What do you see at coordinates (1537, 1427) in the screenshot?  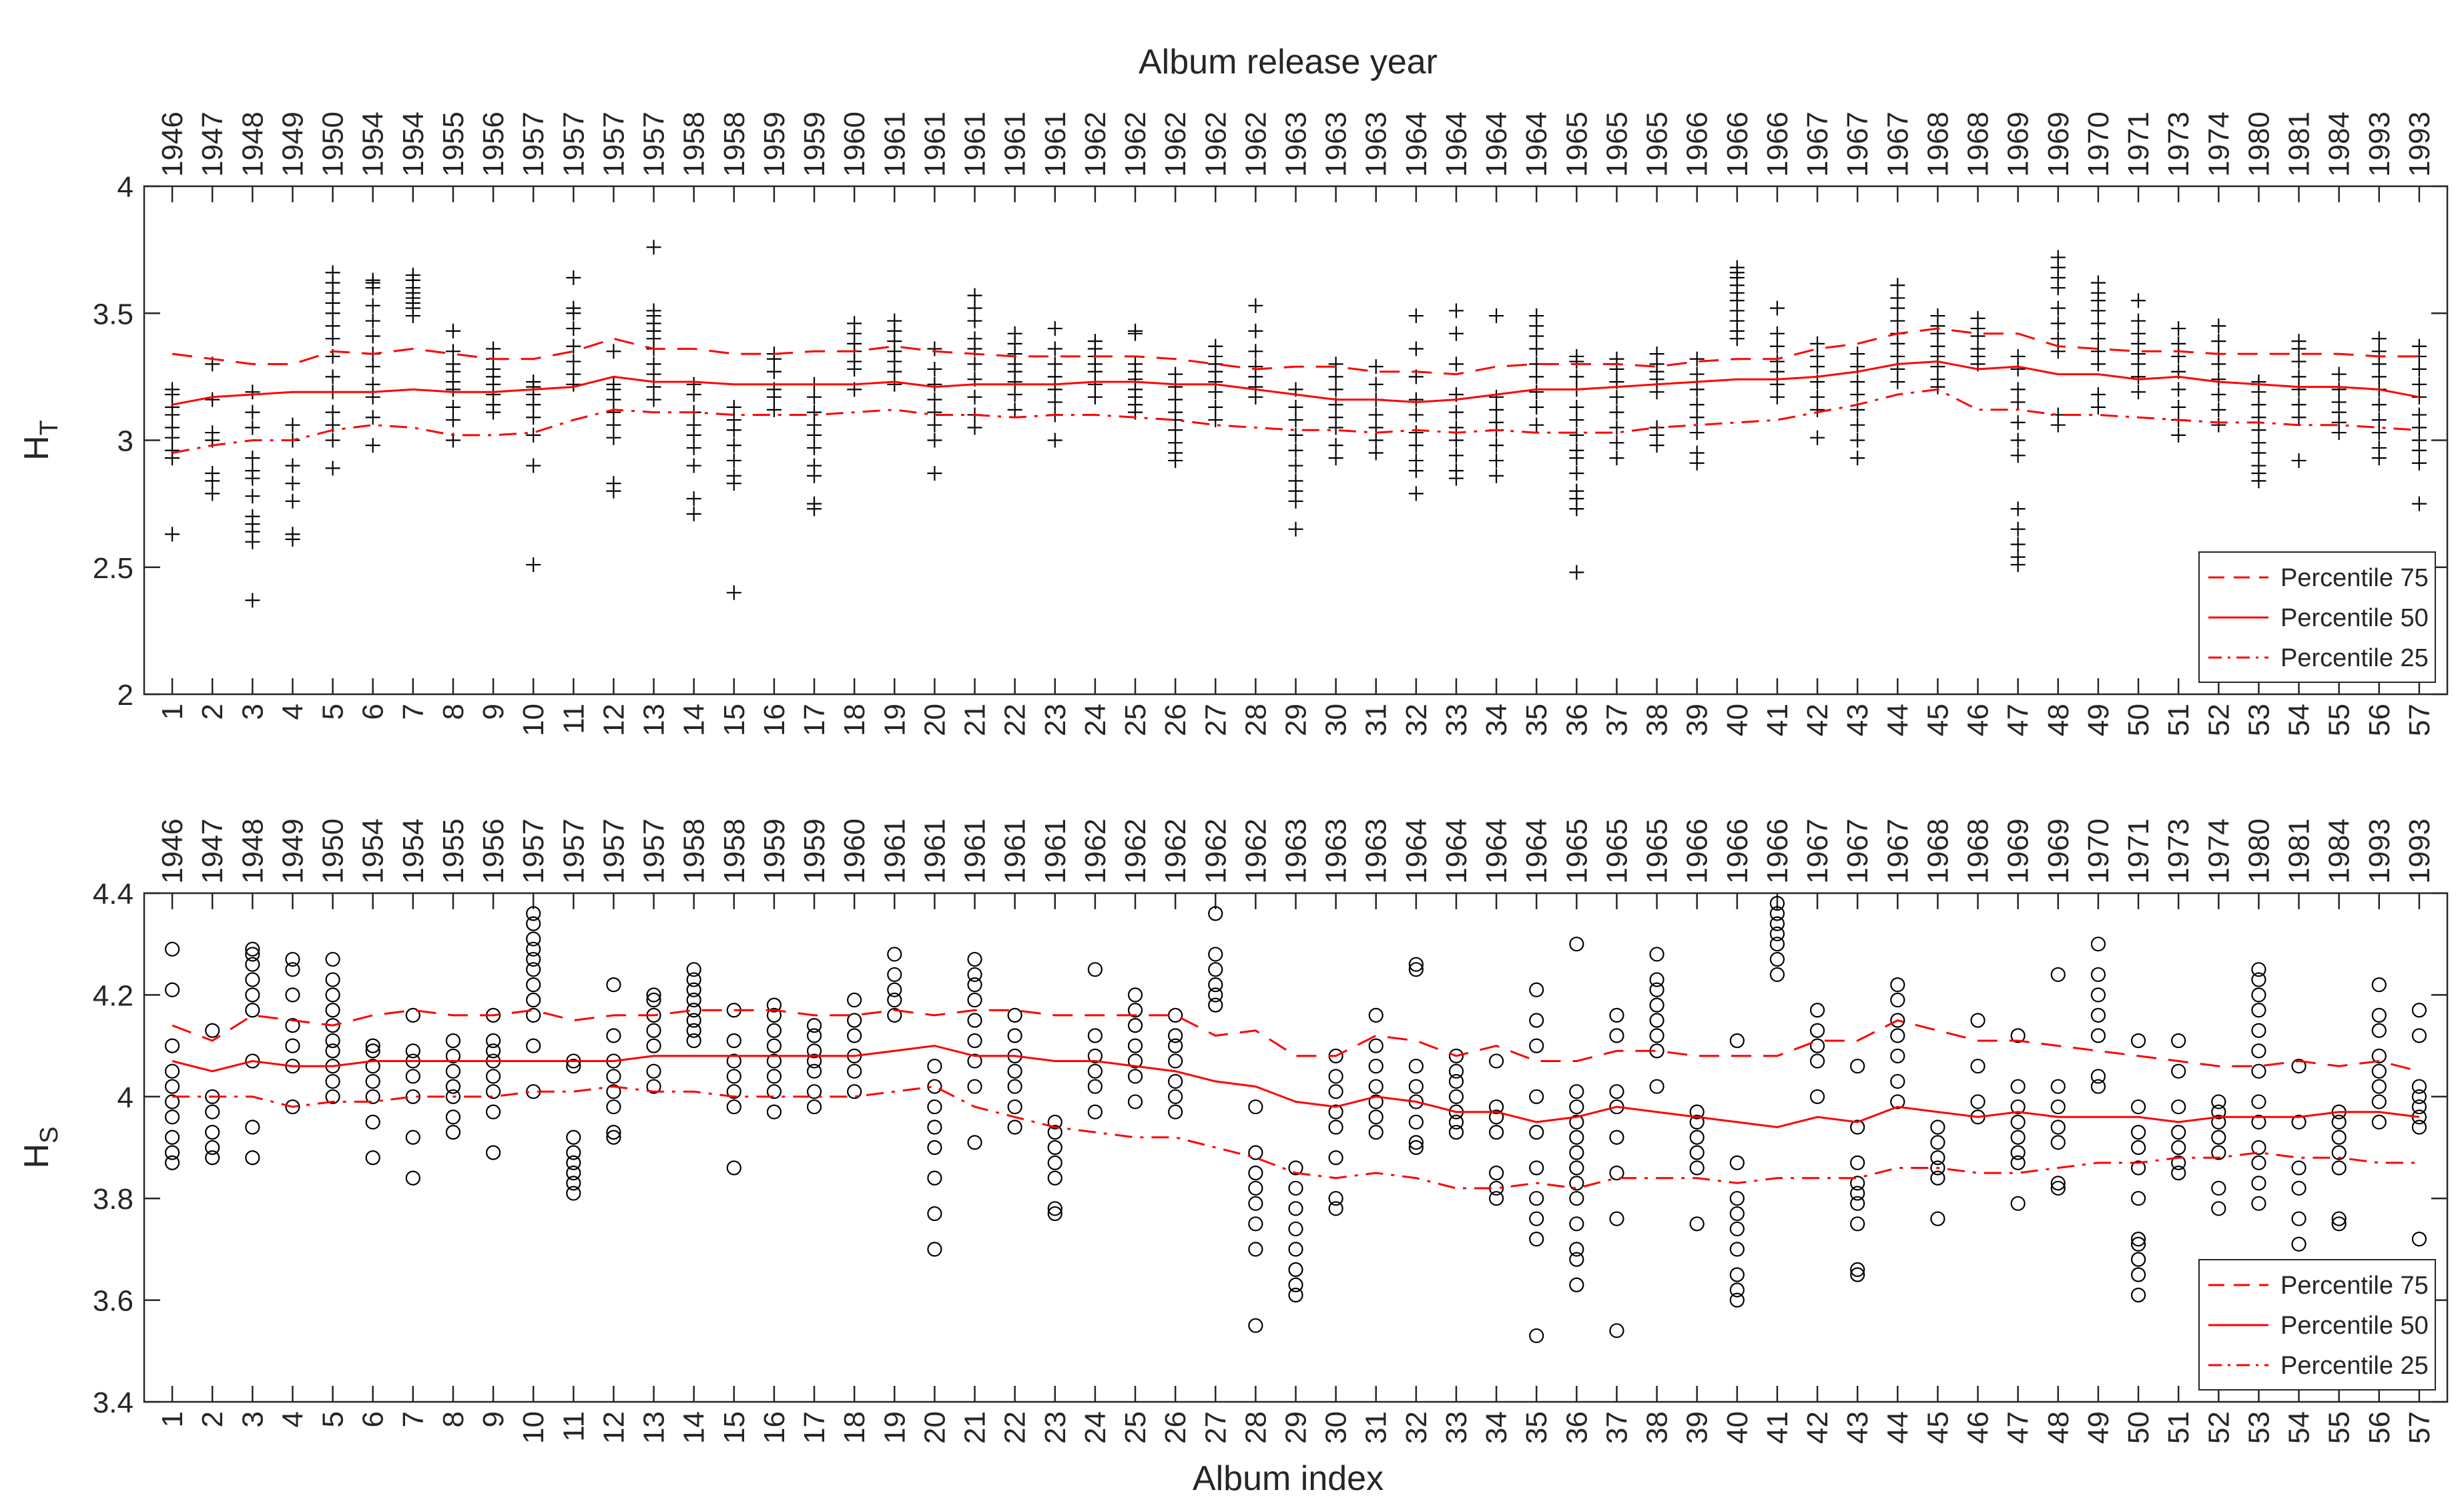 I see `x-tick-label-index: 35` at bounding box center [1537, 1427].